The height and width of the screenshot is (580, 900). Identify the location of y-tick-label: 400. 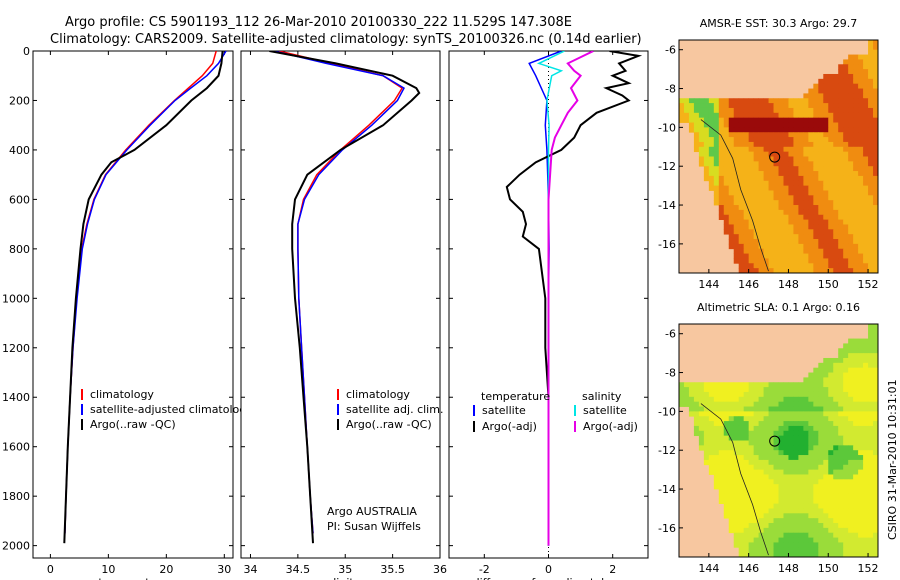
(19, 150).